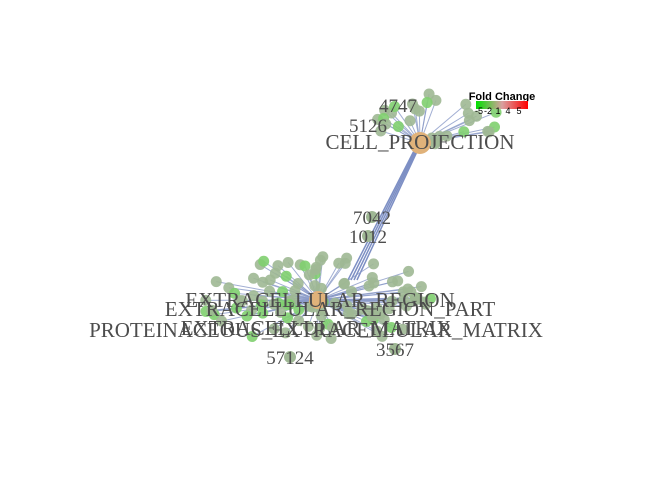 The image size is (672, 480). What do you see at coordinates (488, 111) in the screenshot?
I see `legend-tick-label: -2` at bounding box center [488, 111].